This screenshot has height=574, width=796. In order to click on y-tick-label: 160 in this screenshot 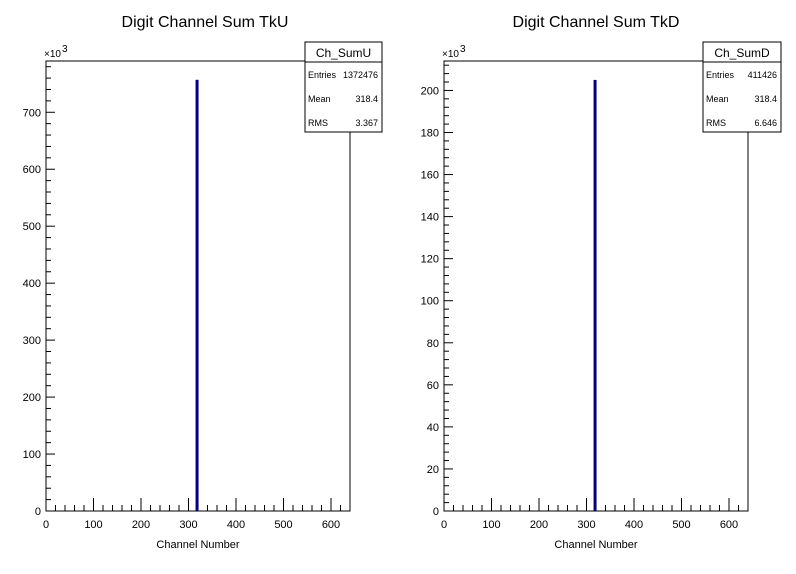, I will do `click(430, 176)`.